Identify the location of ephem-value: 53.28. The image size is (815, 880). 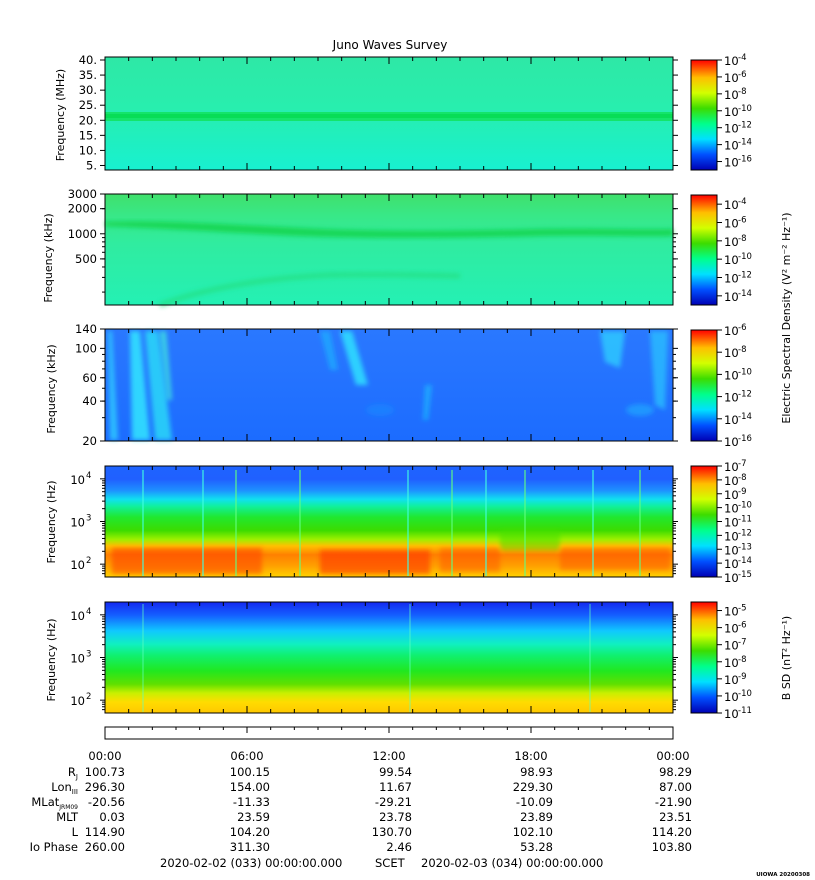
(536, 847).